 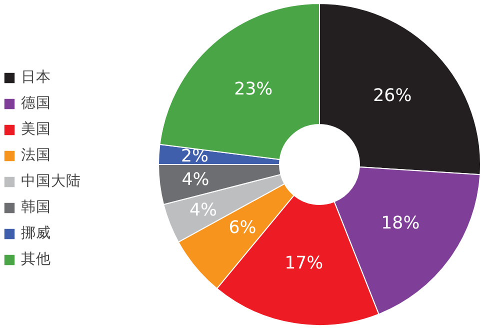 I want to click on data-label: 17%, so click(x=304, y=263).